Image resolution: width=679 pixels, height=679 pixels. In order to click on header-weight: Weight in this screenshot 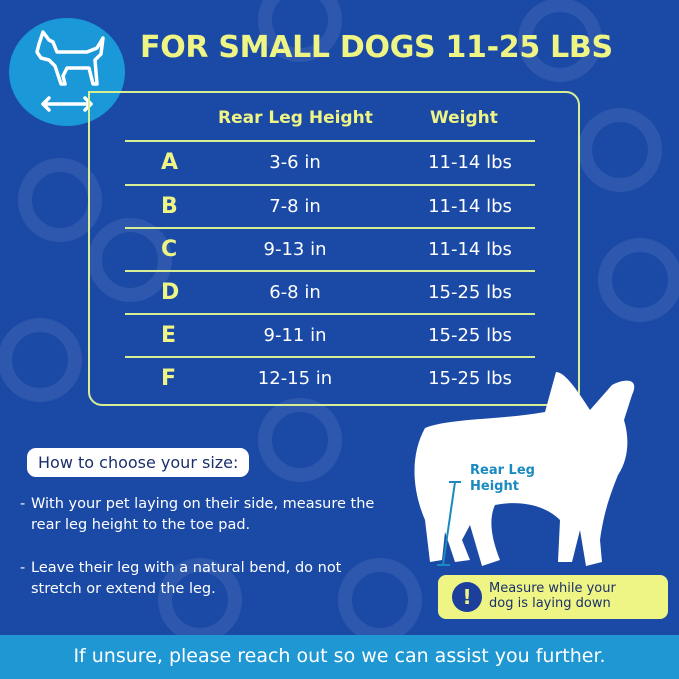, I will do `click(464, 118)`.